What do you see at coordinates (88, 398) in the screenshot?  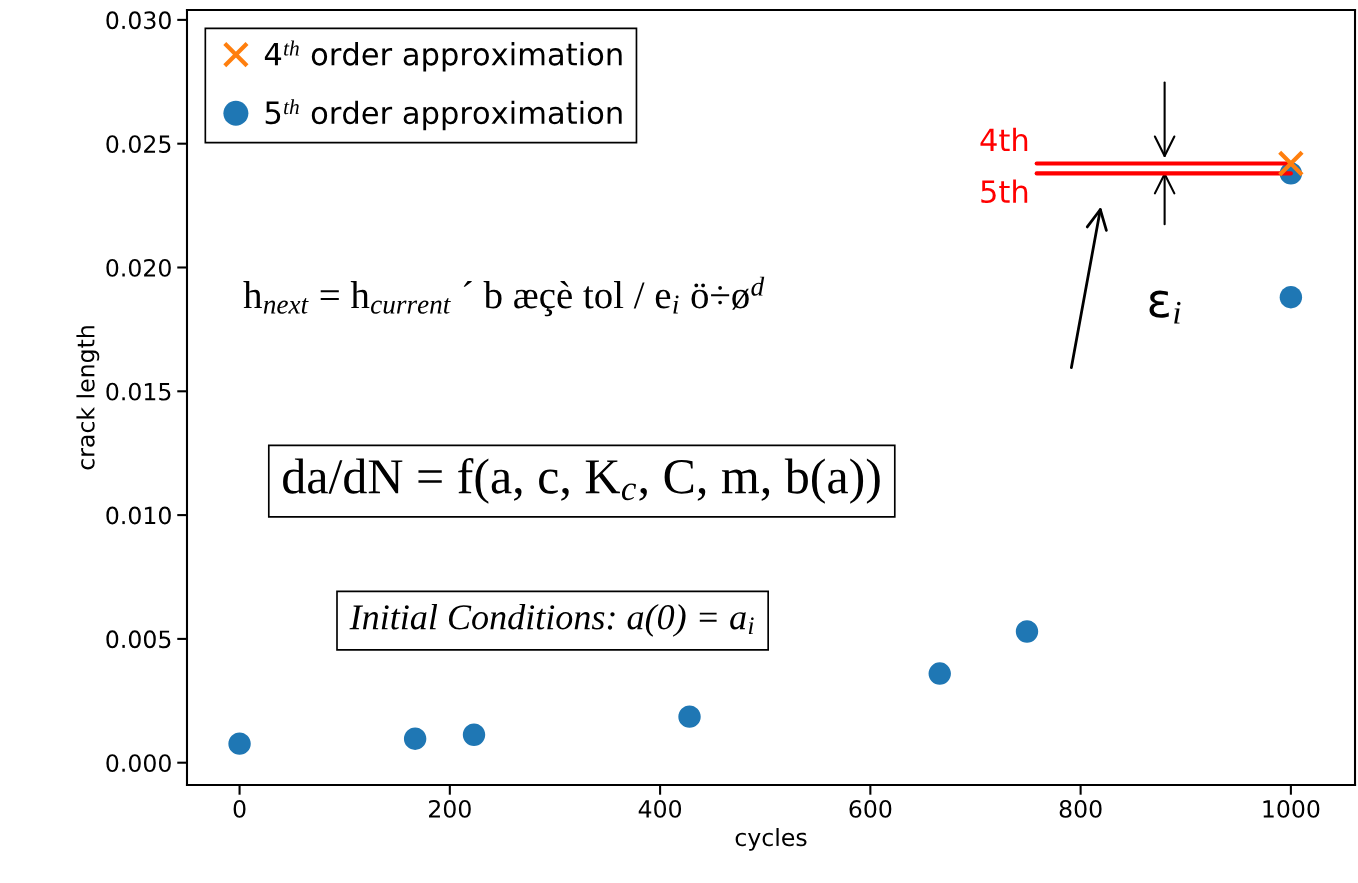 I see `y-axis-title: crack length` at bounding box center [88, 398].